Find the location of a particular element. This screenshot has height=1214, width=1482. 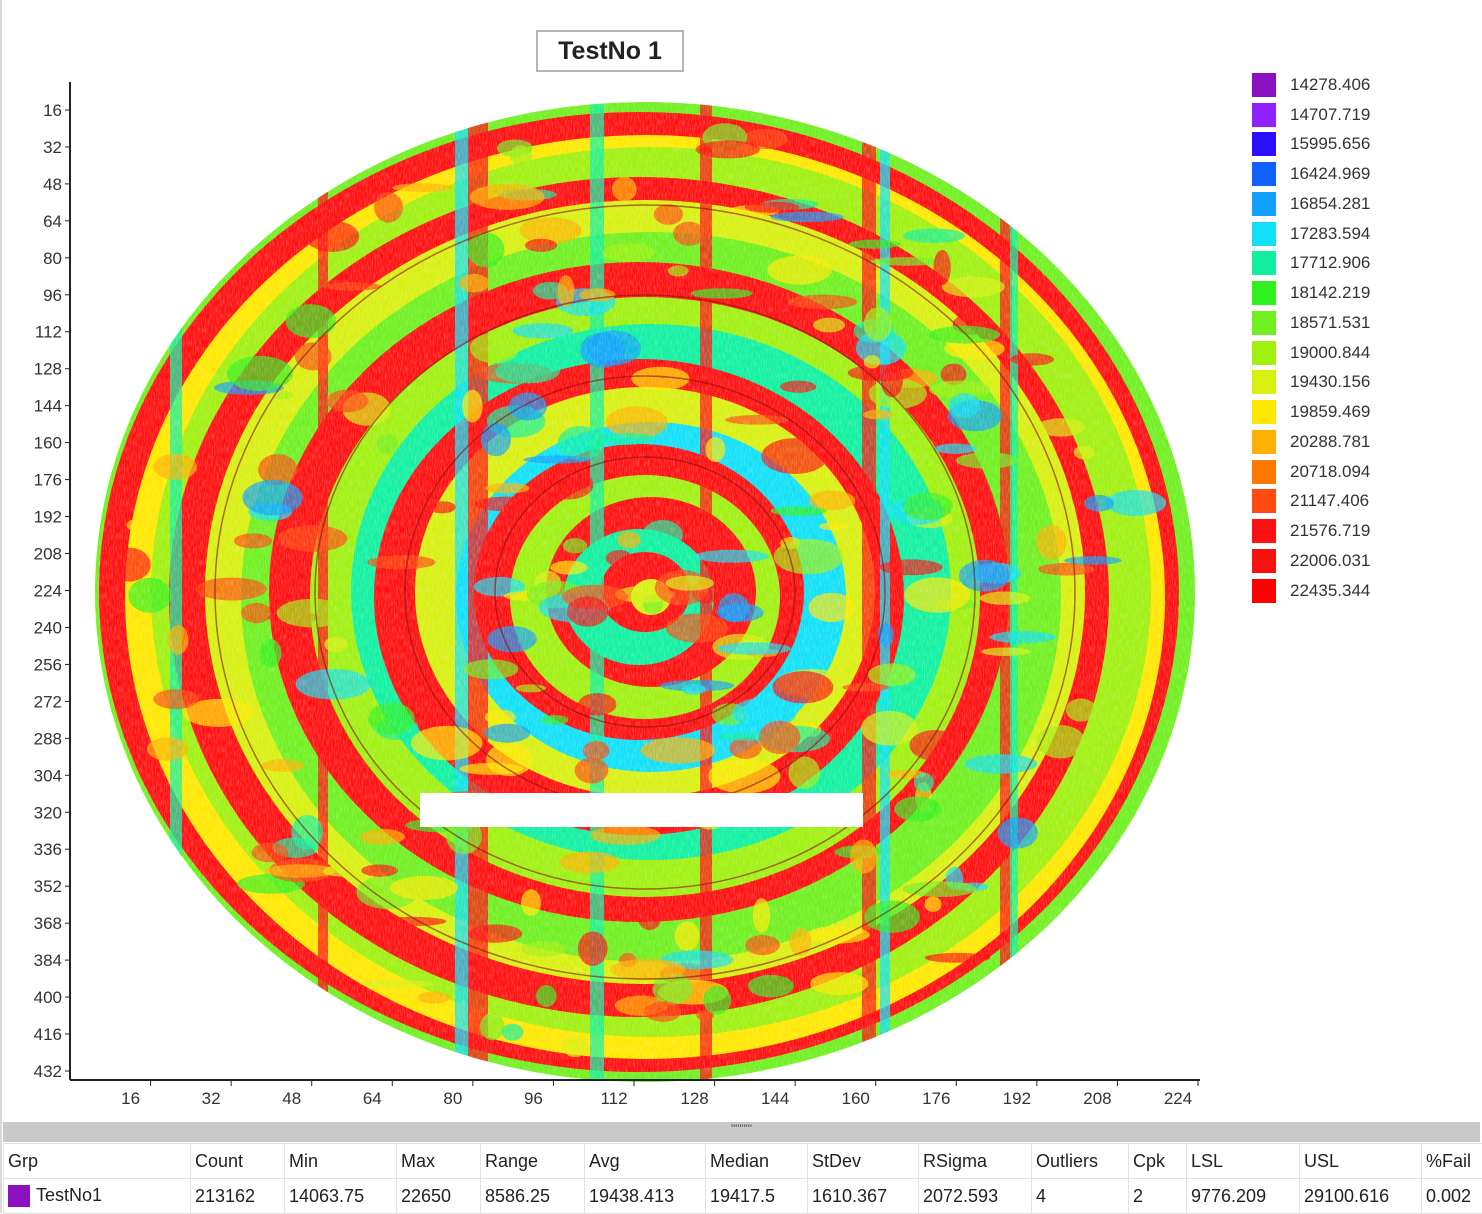

table-cell: 0.002 is located at coordinates (1452, 1196).